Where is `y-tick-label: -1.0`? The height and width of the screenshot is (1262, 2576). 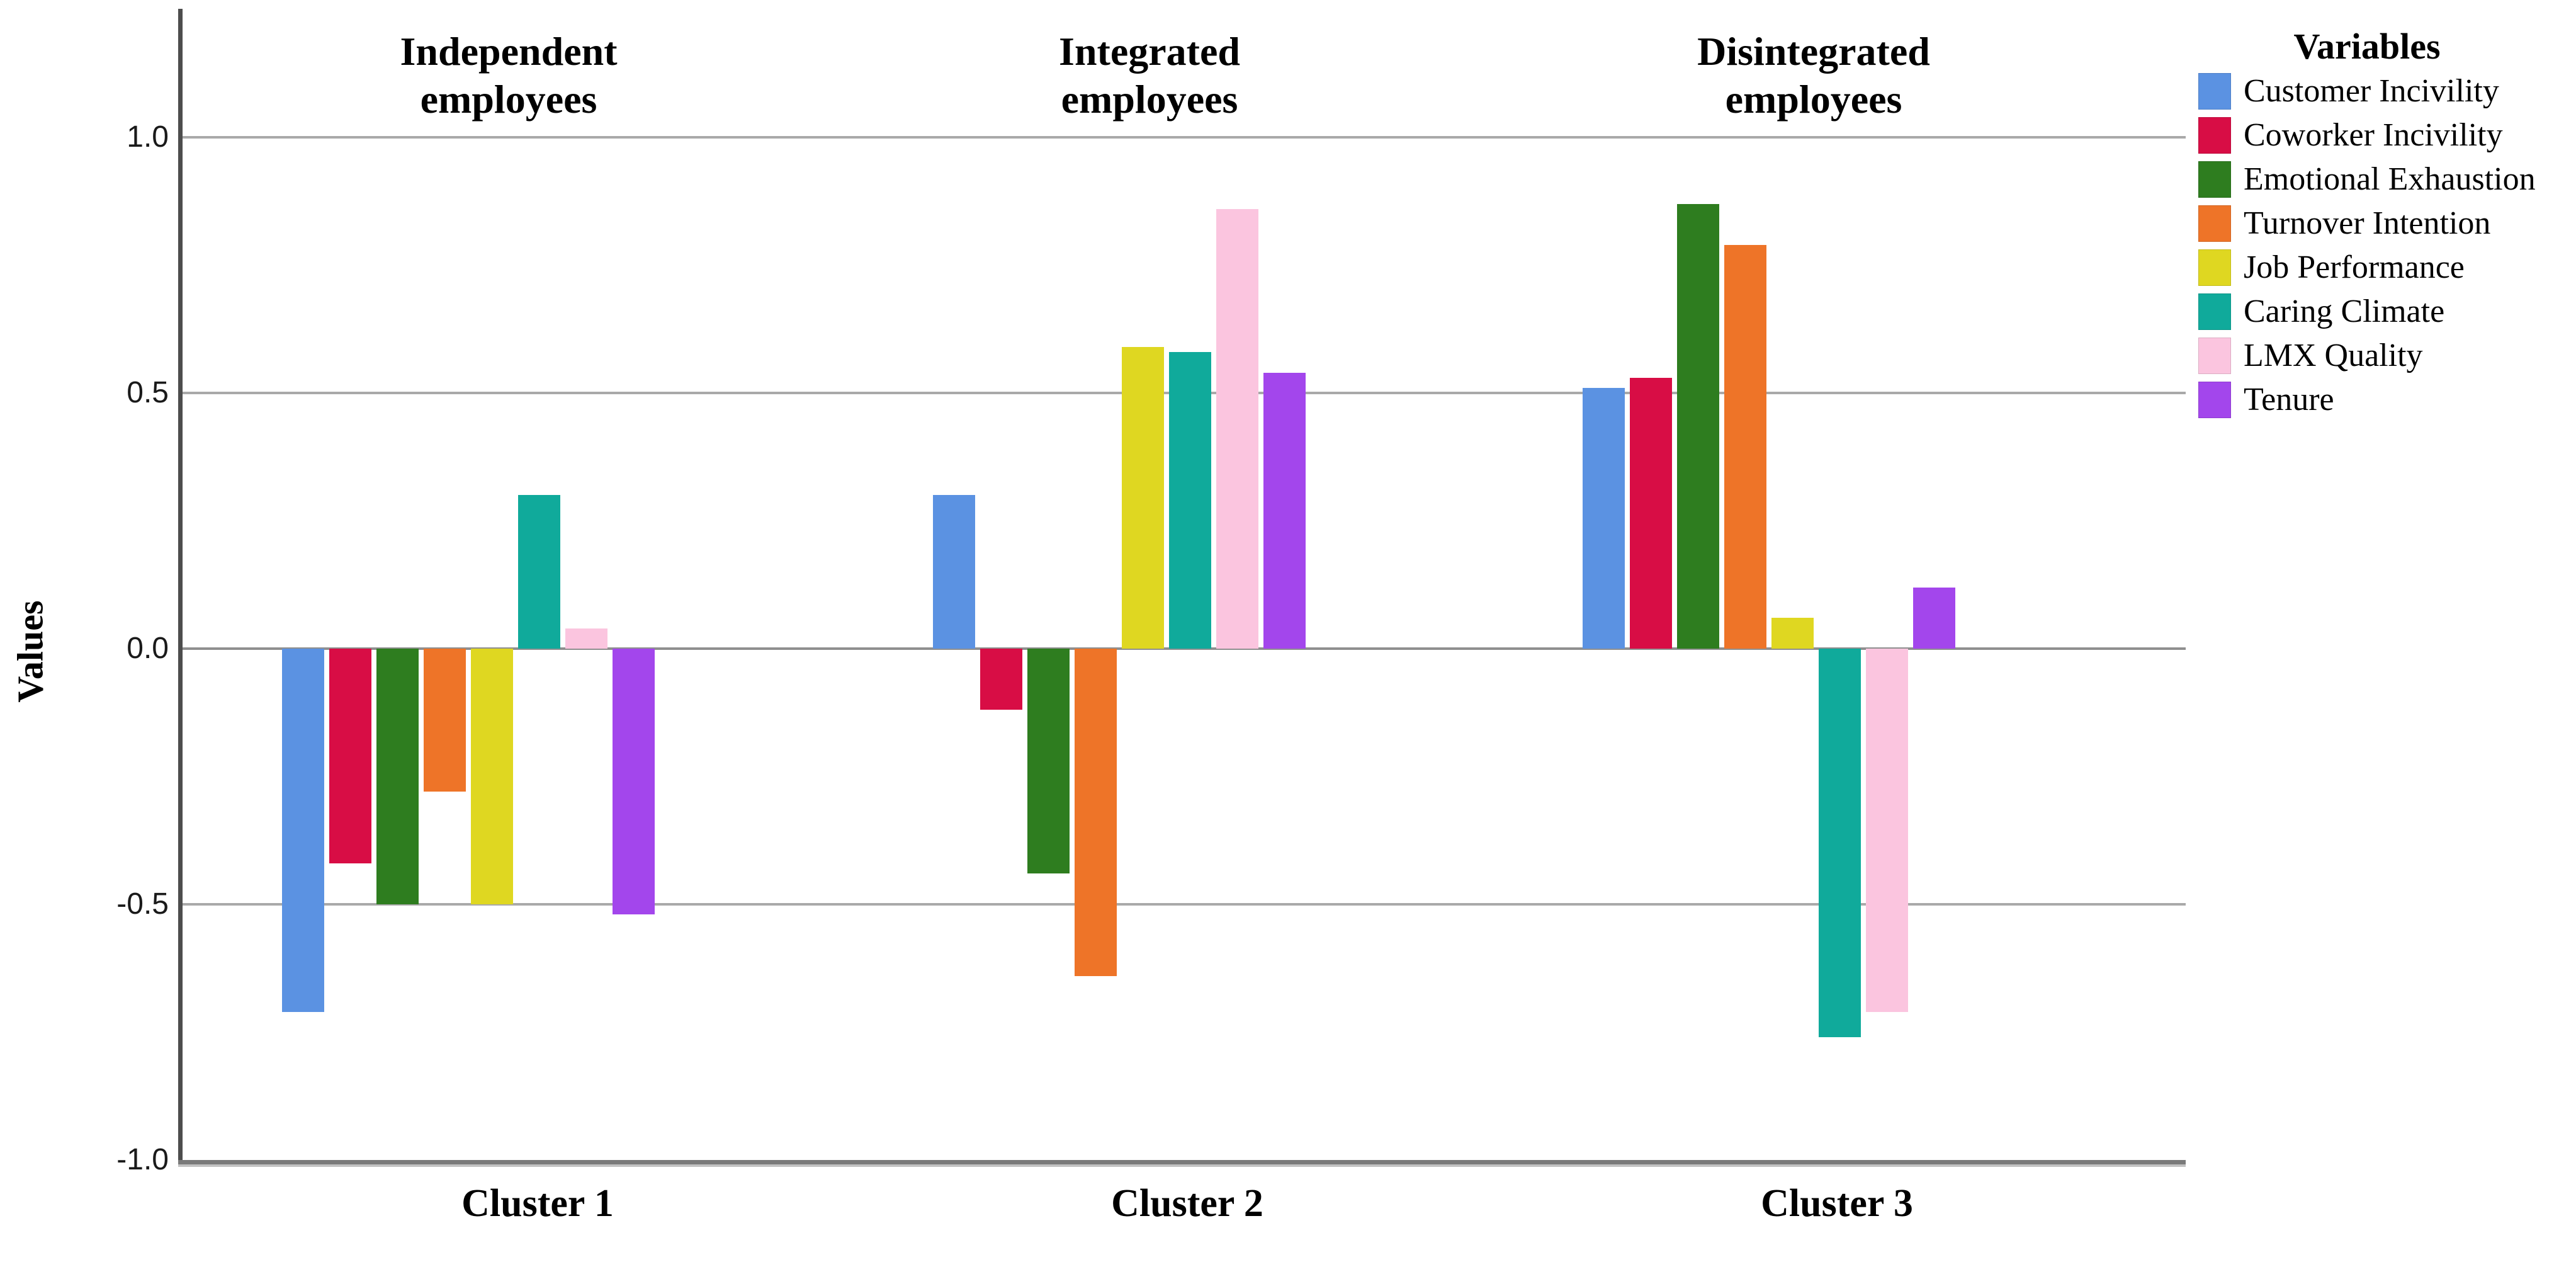 y-tick-label: -1.0 is located at coordinates (142, 1159).